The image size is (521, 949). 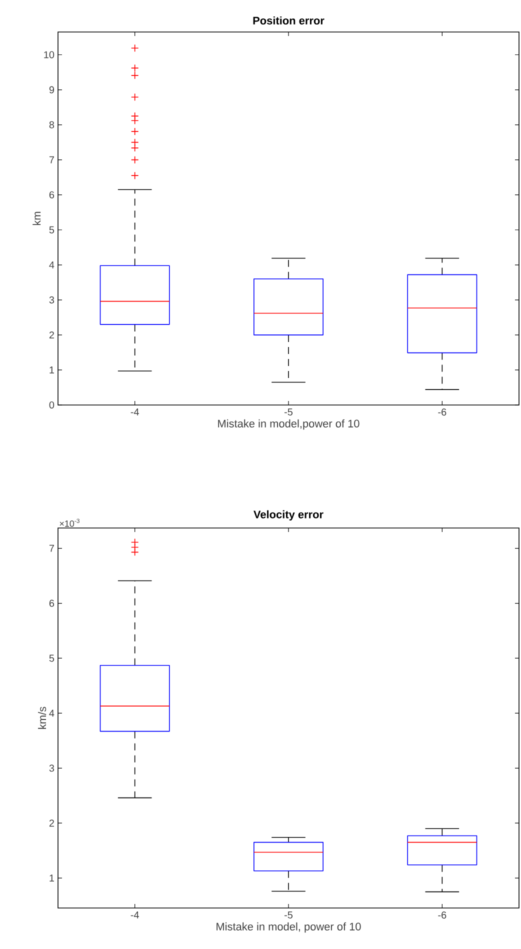 What do you see at coordinates (288, 20) in the screenshot?
I see `chart-title: Position error` at bounding box center [288, 20].